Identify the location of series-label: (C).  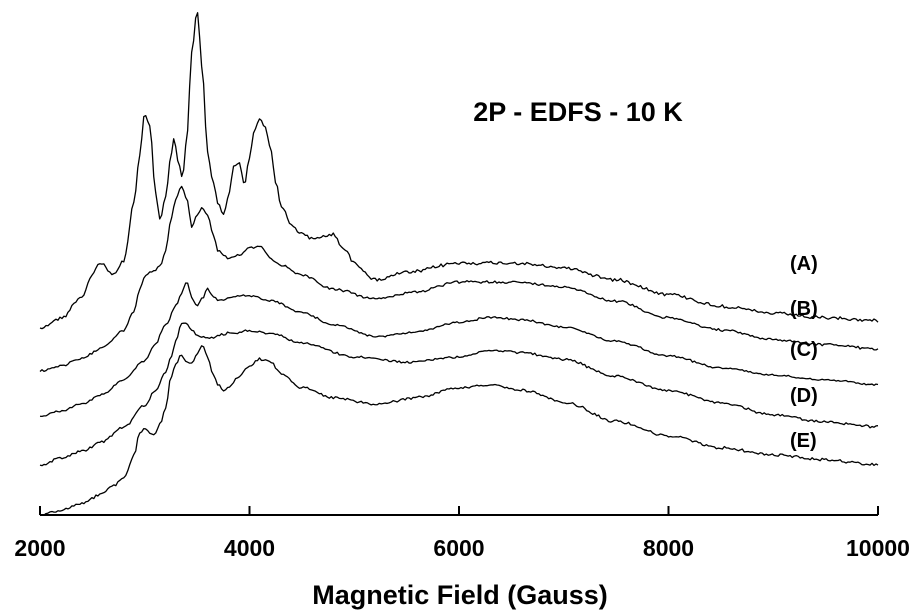
(804, 350).